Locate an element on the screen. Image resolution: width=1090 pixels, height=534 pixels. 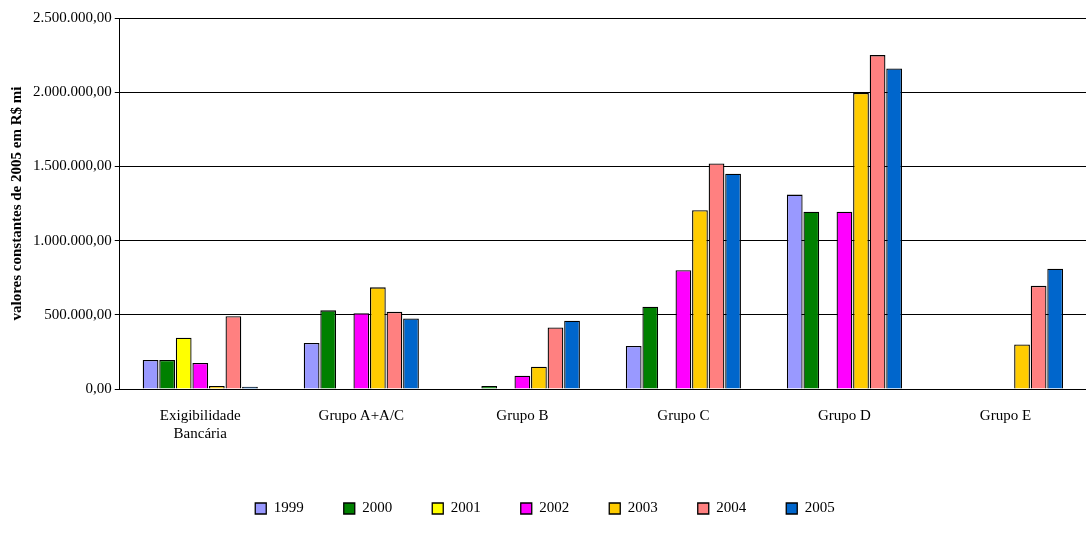
x-tick-label: Grupo E is located at coordinates (1005, 414).